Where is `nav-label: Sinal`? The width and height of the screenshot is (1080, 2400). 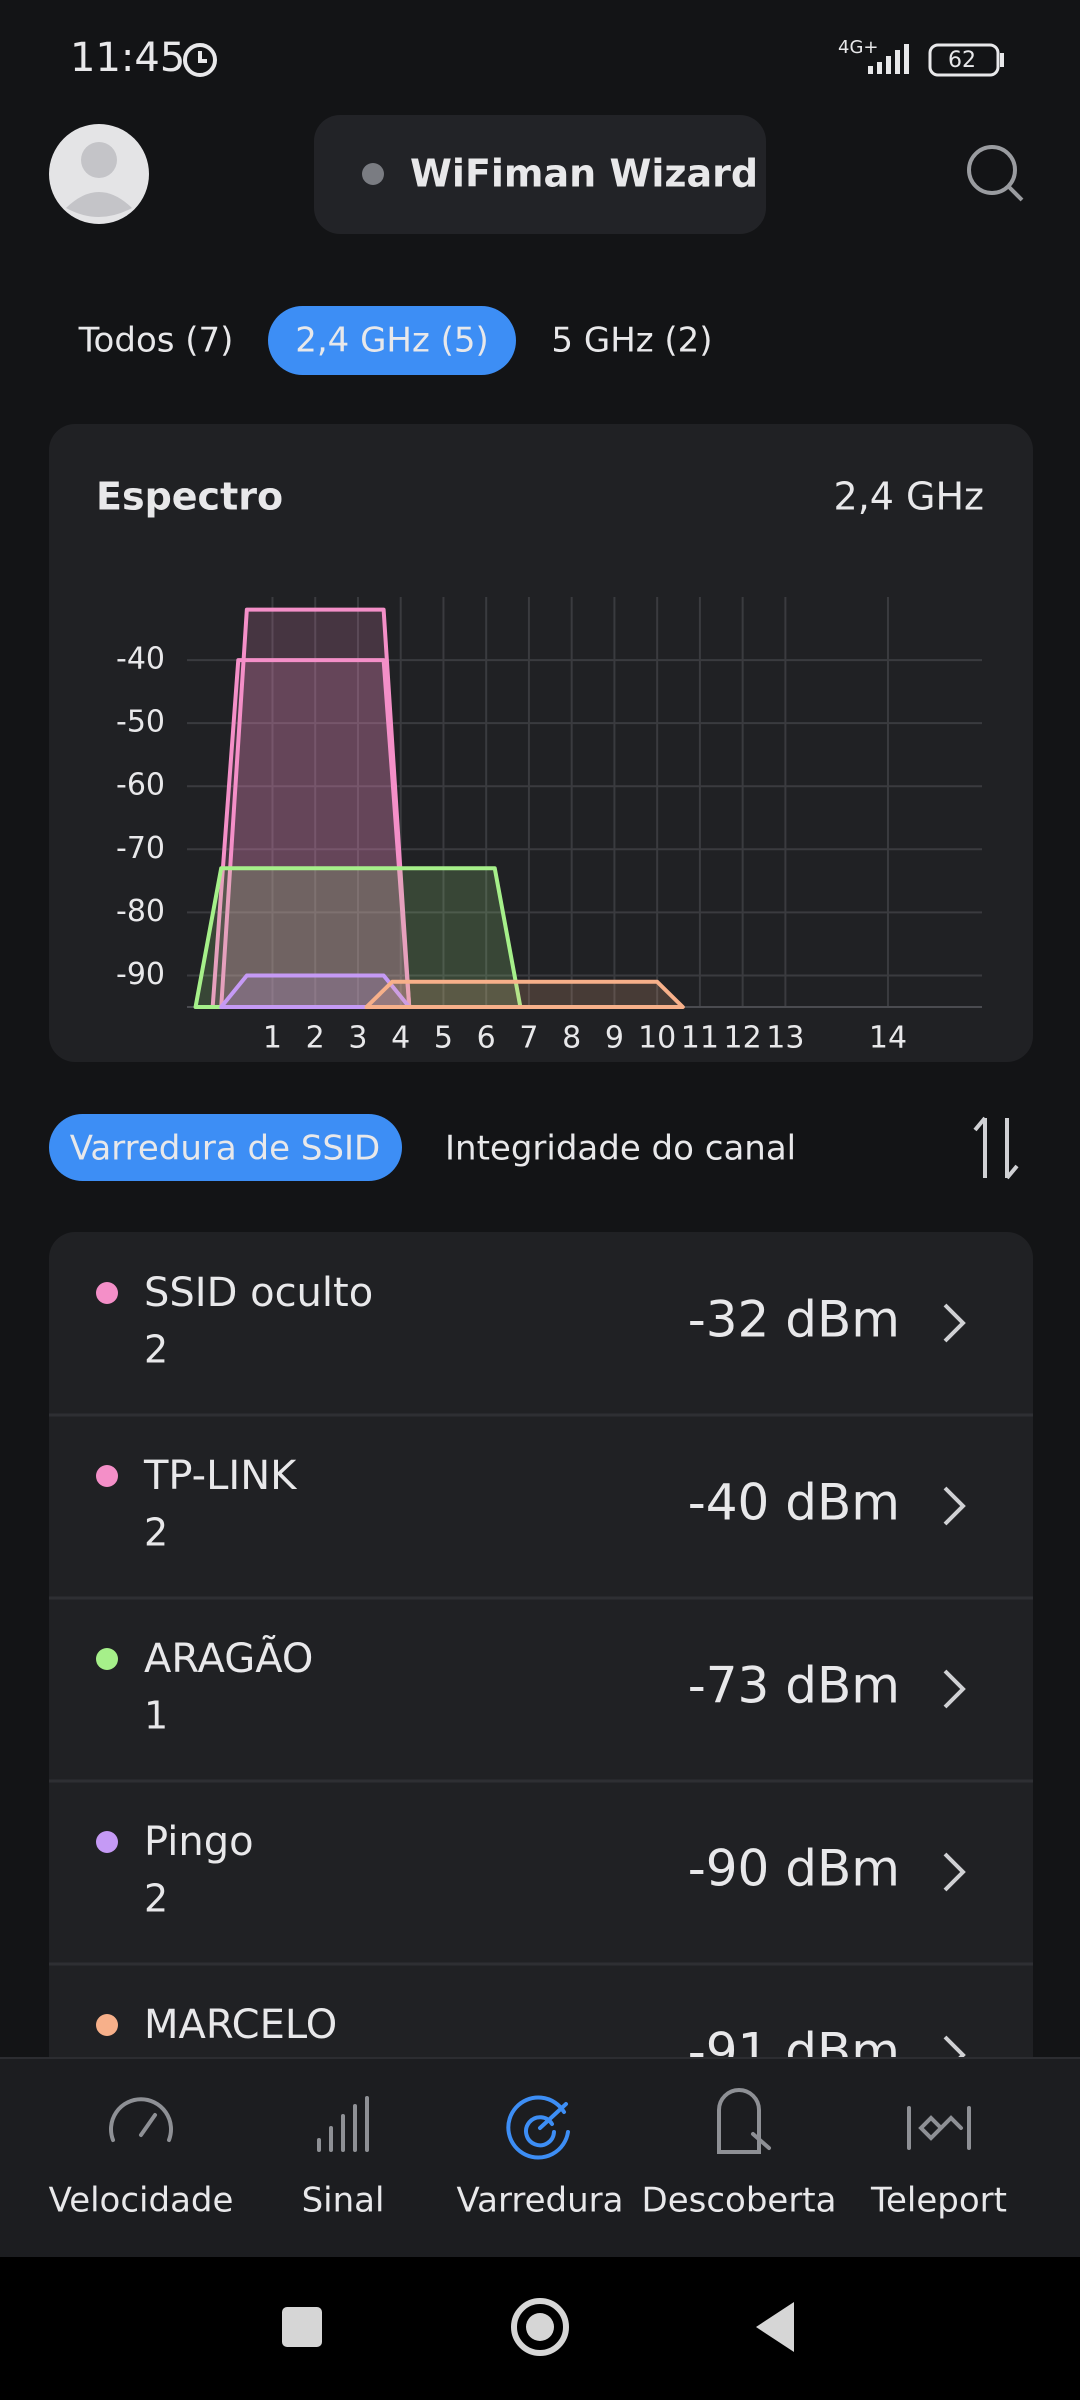 nav-label: Sinal is located at coordinates (343, 2201).